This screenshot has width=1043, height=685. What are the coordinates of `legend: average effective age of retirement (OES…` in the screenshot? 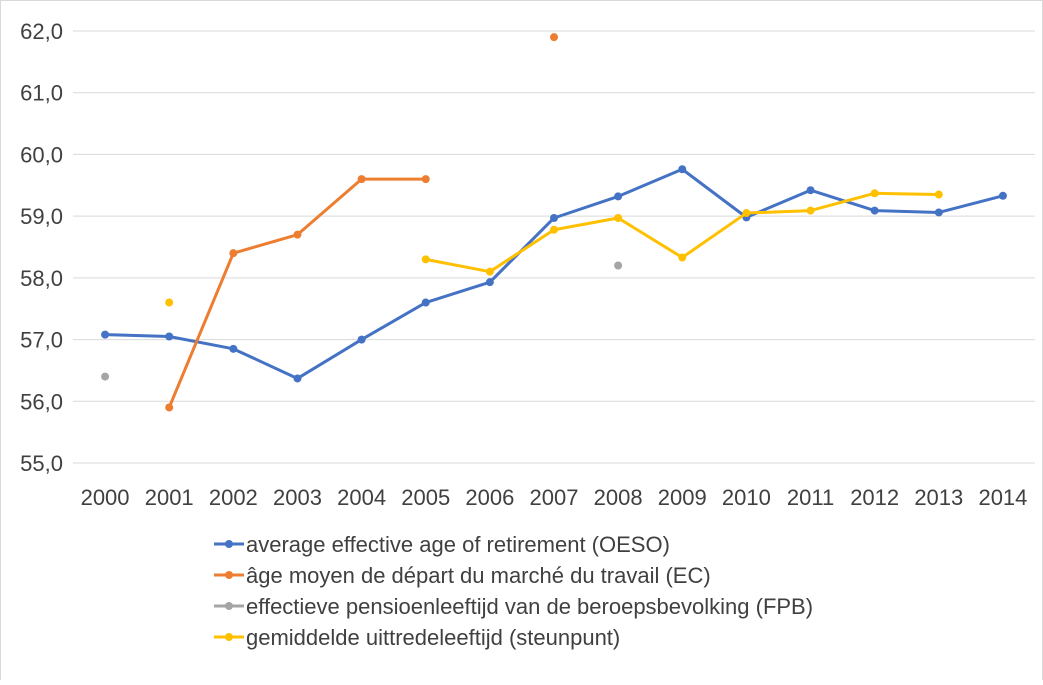 It's located at (513, 591).